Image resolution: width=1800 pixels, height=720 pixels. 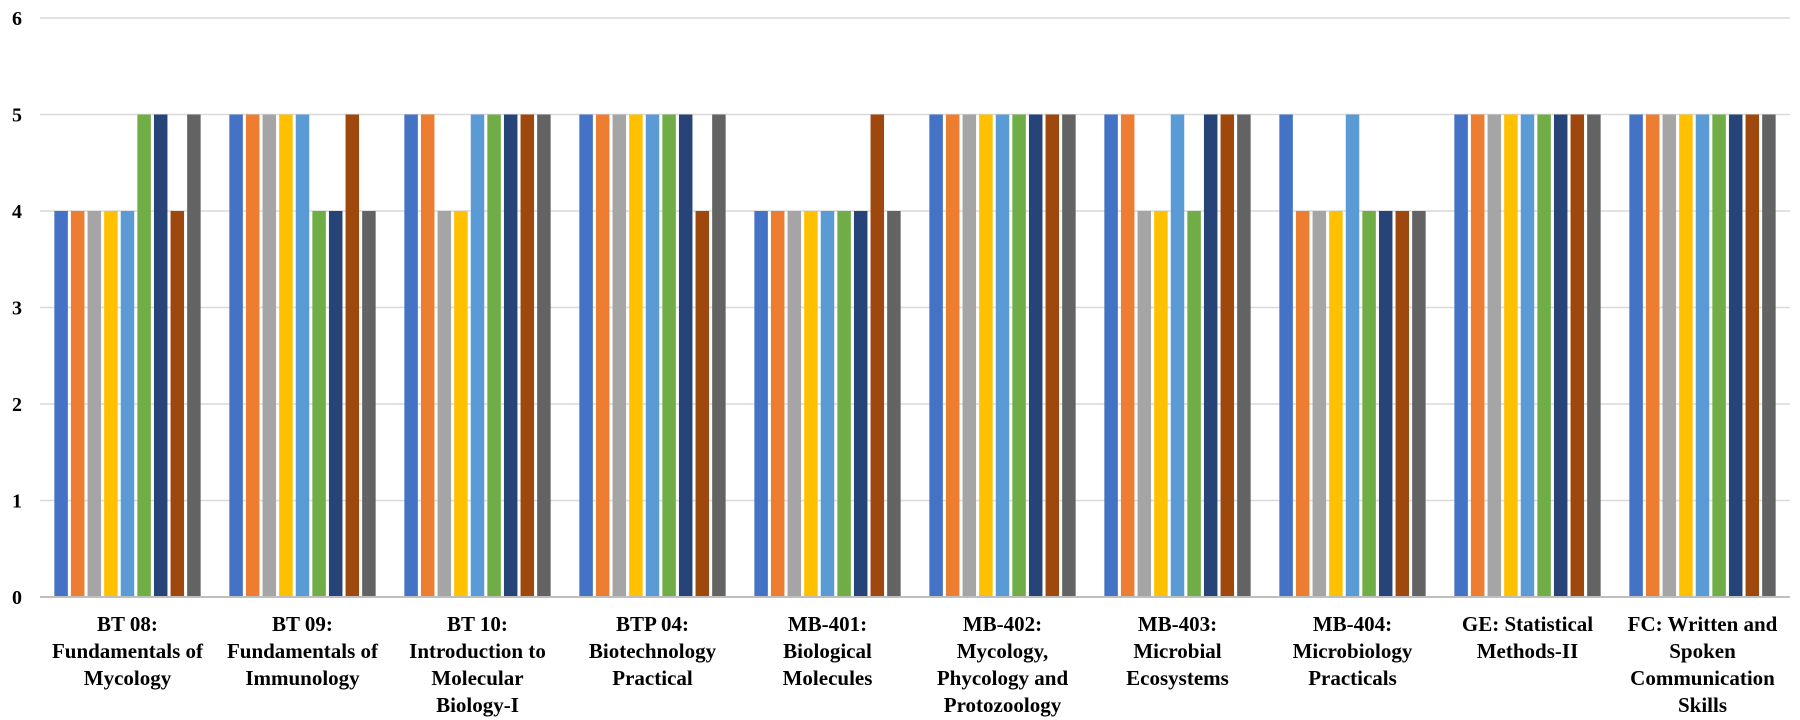 I want to click on x-tick-label: MB-403: Microbial Ecosystems, so click(x=1177, y=651).